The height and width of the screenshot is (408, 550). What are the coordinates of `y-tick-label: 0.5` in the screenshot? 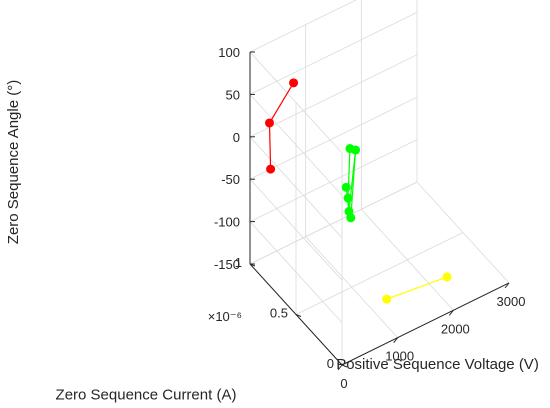 It's located at (279, 313).